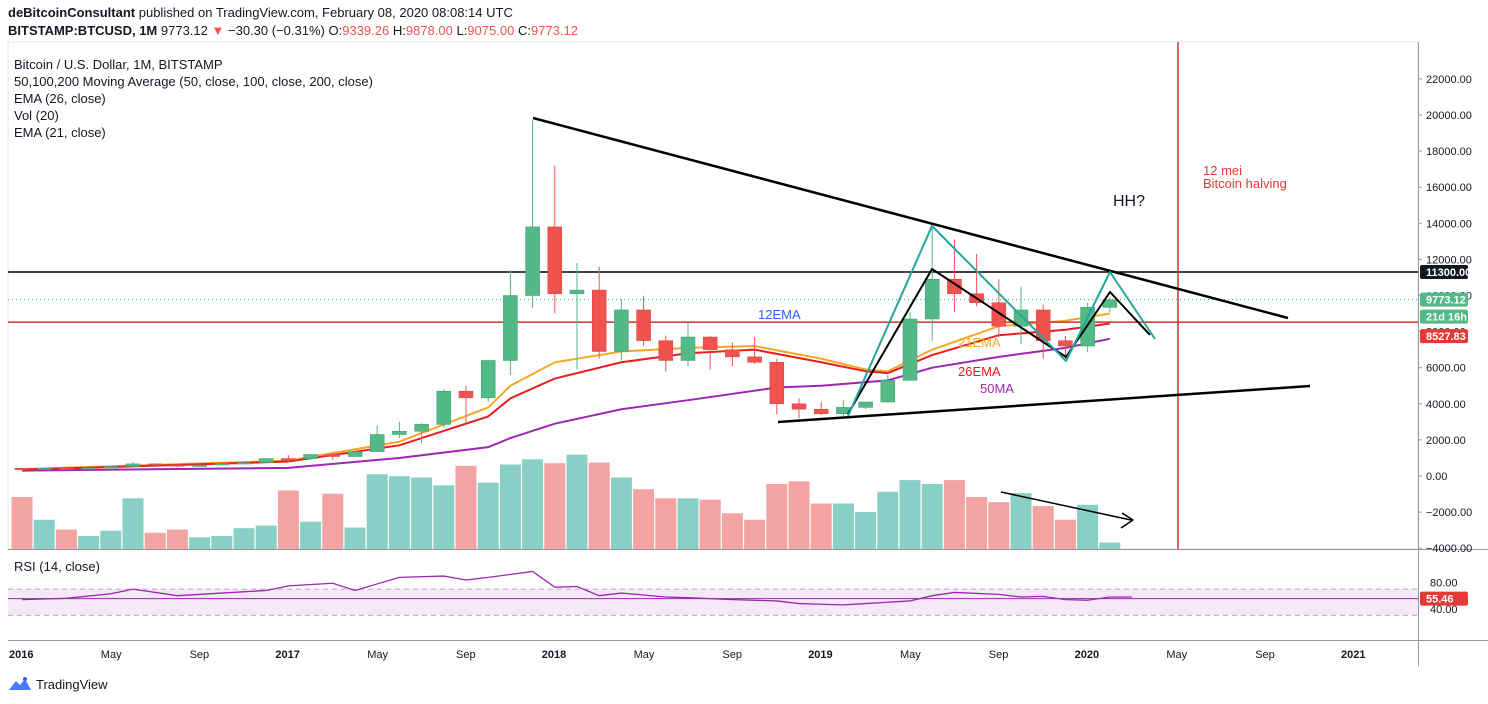 This screenshot has width=1488, height=704. I want to click on open-label: O:, so click(335, 30).